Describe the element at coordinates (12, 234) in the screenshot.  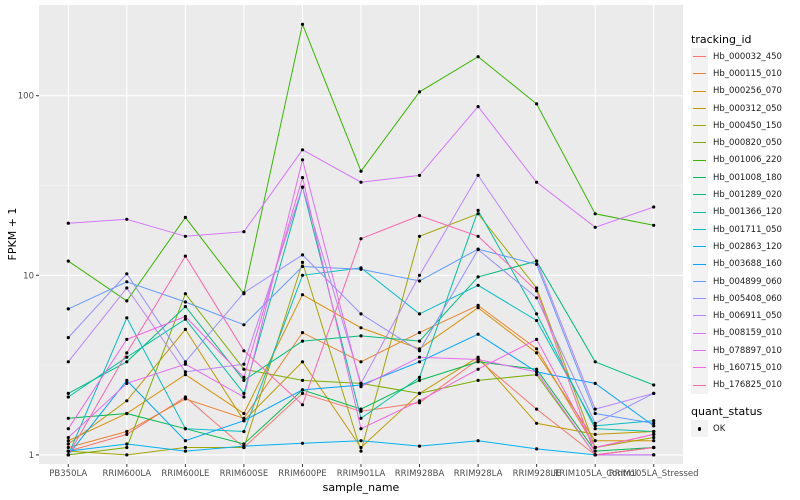
I see `y-axis-label: FPKM + 1` at that location.